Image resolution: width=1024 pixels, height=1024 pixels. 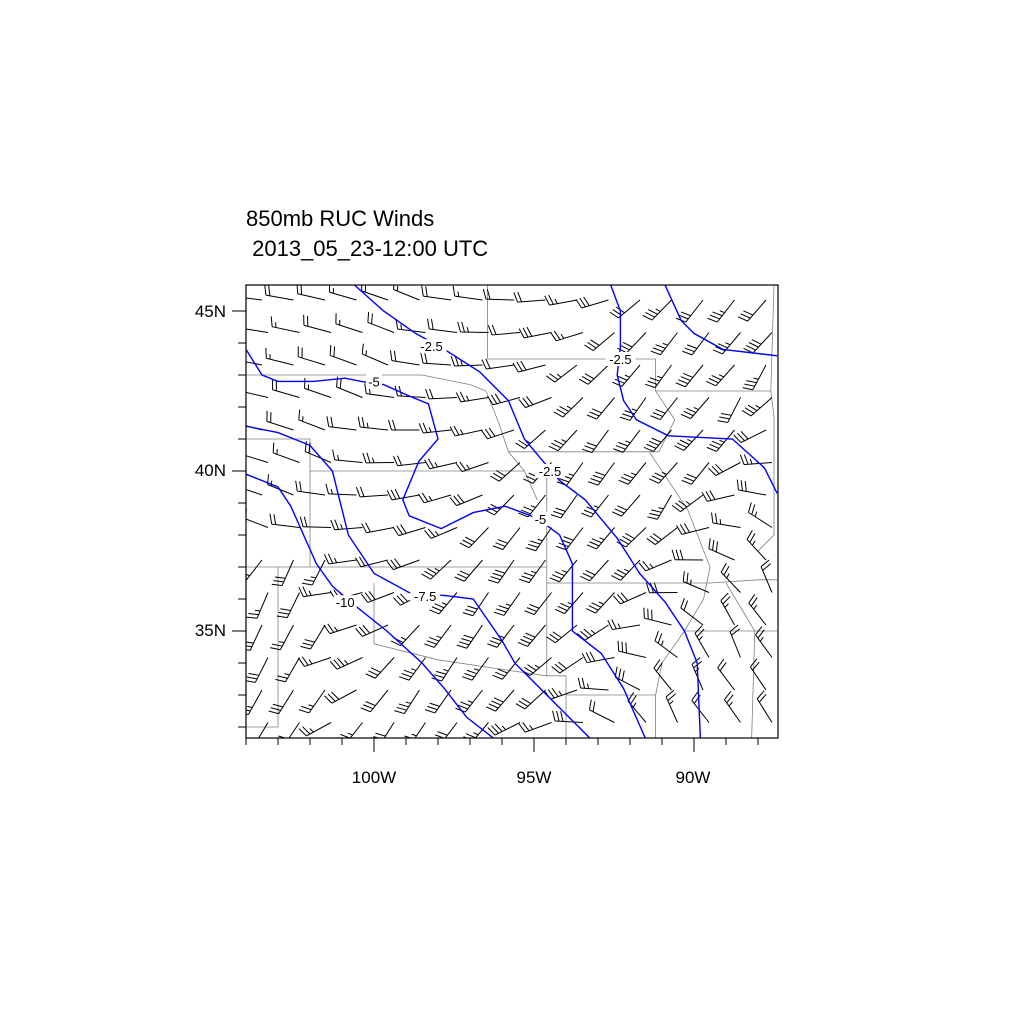 I want to click on lon-tick-label: 100W, so click(x=374, y=777).